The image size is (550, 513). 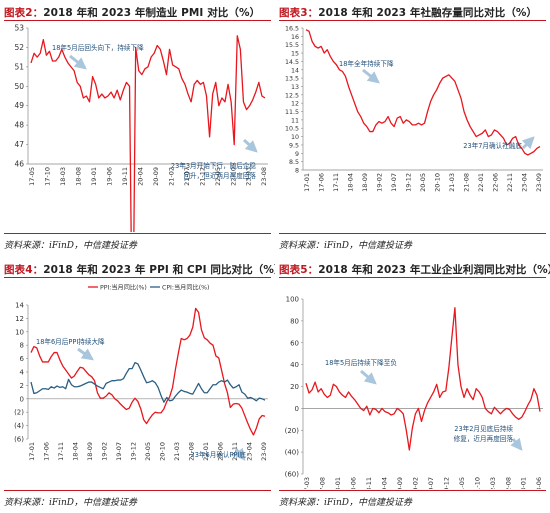 I want to click on x-tick-label: 21-08, so click(x=467, y=182).